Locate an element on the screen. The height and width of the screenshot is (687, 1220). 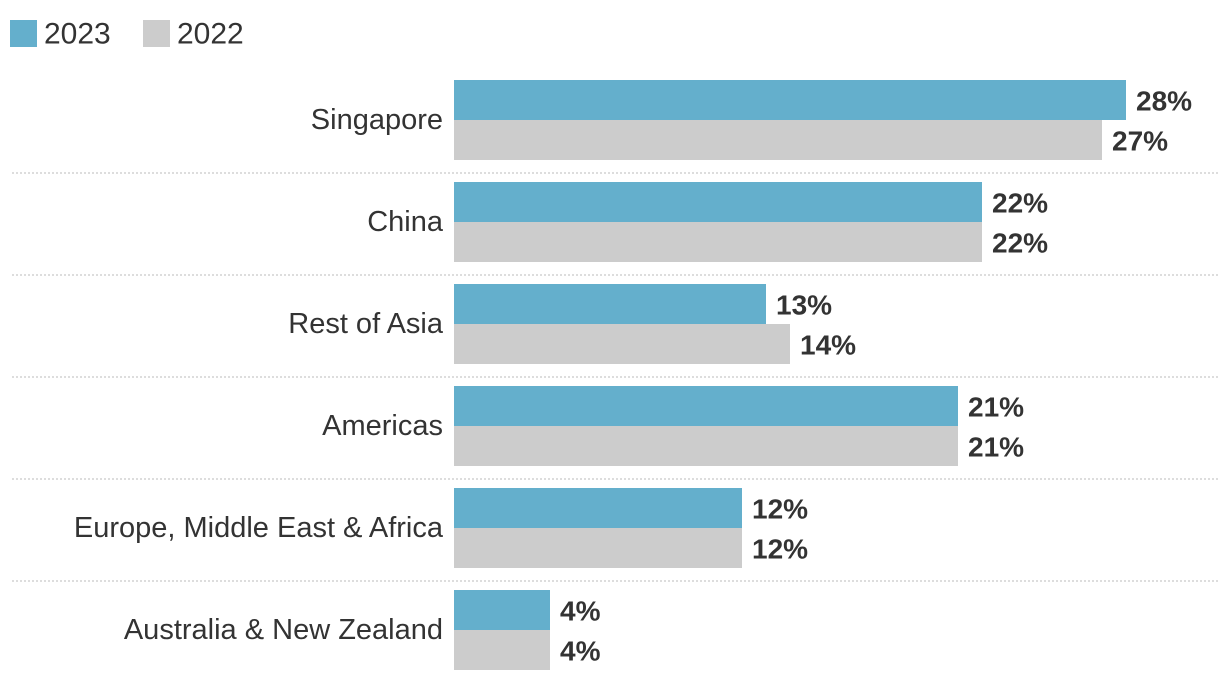
value-label: 14% is located at coordinates (828, 345).